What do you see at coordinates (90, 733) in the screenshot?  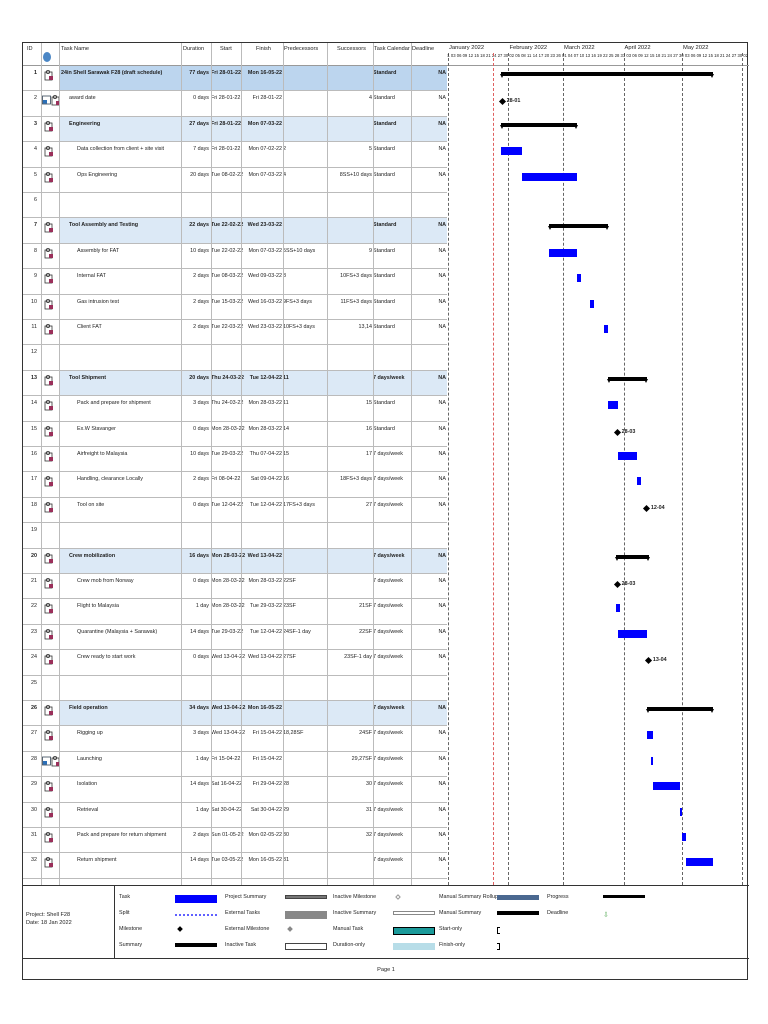 I see `task-name: Rigging up` at bounding box center [90, 733].